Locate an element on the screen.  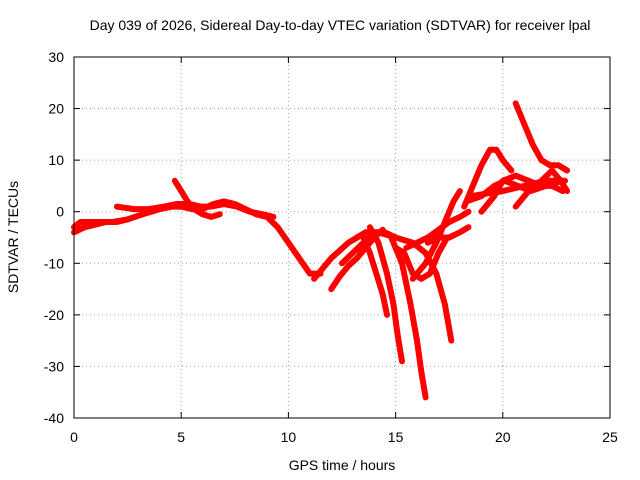
x-axis-label: GPS time / hours is located at coordinates (342, 465).